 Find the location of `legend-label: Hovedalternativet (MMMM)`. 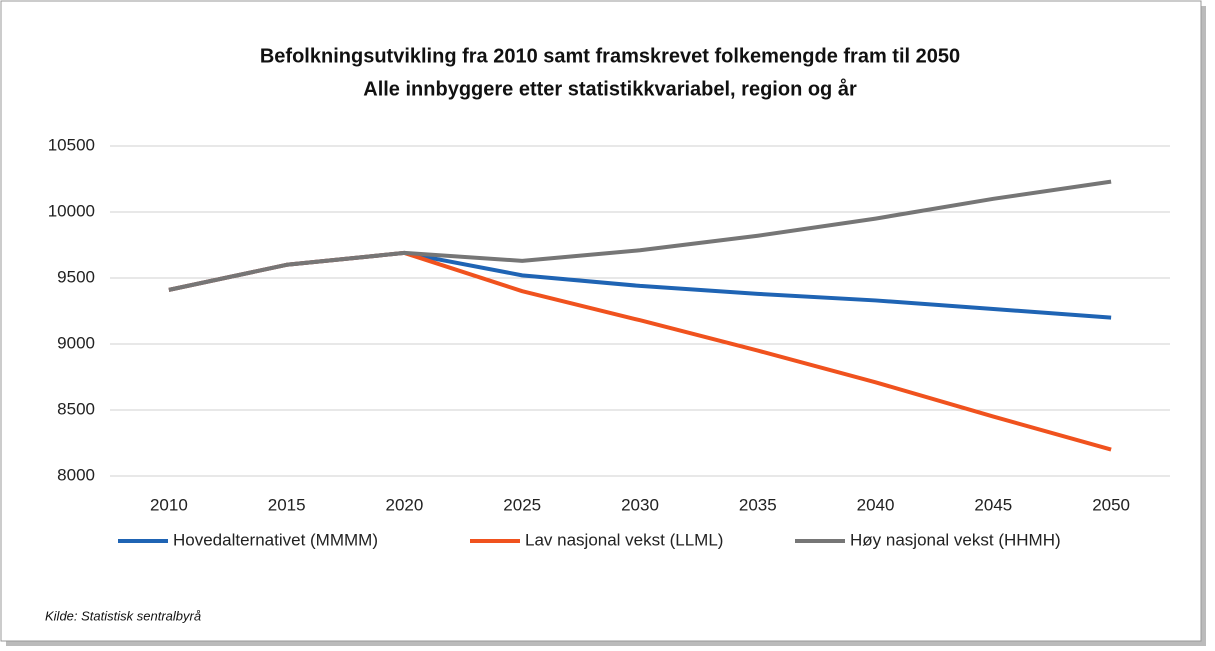

legend-label: Hovedalternativet (MMMM) is located at coordinates (275, 539).